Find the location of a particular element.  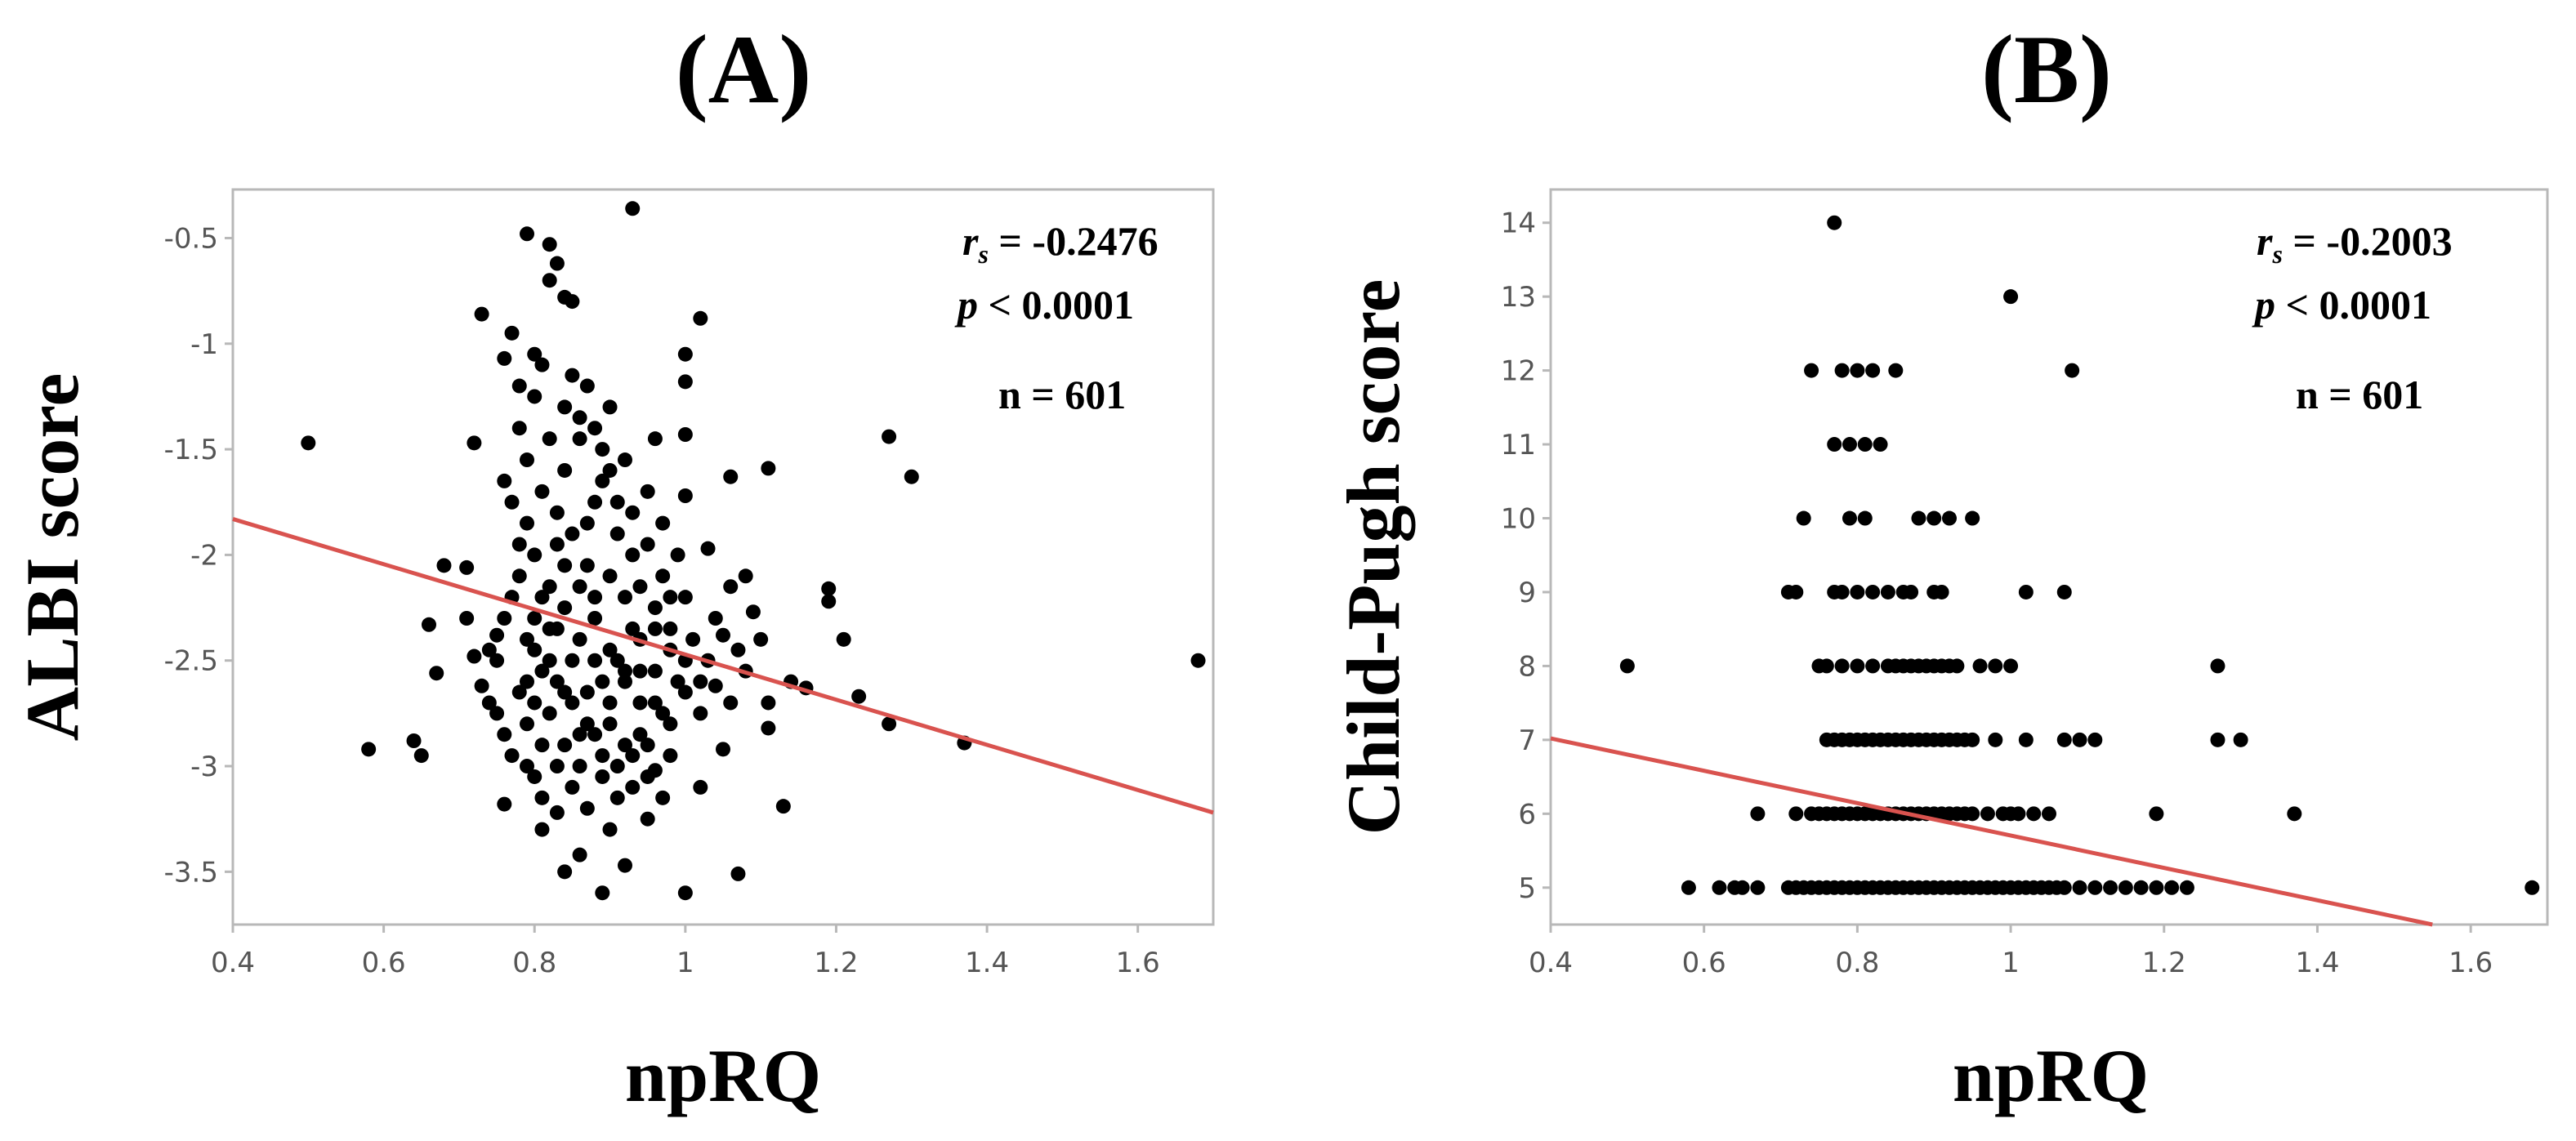

panel-b-y-tick-label: 14 is located at coordinates (1519, 223).